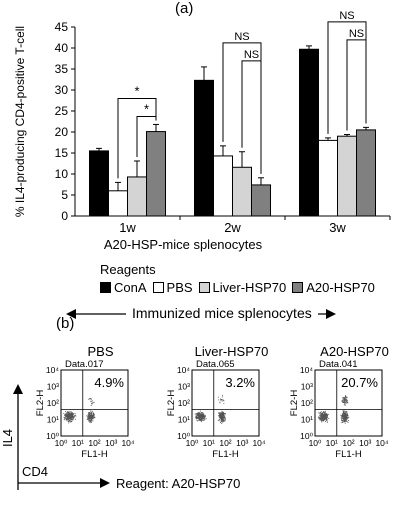 This screenshot has height=505, width=414. Describe the element at coordinates (62, 69) in the screenshot. I see `y-tick-label: 35` at that location.